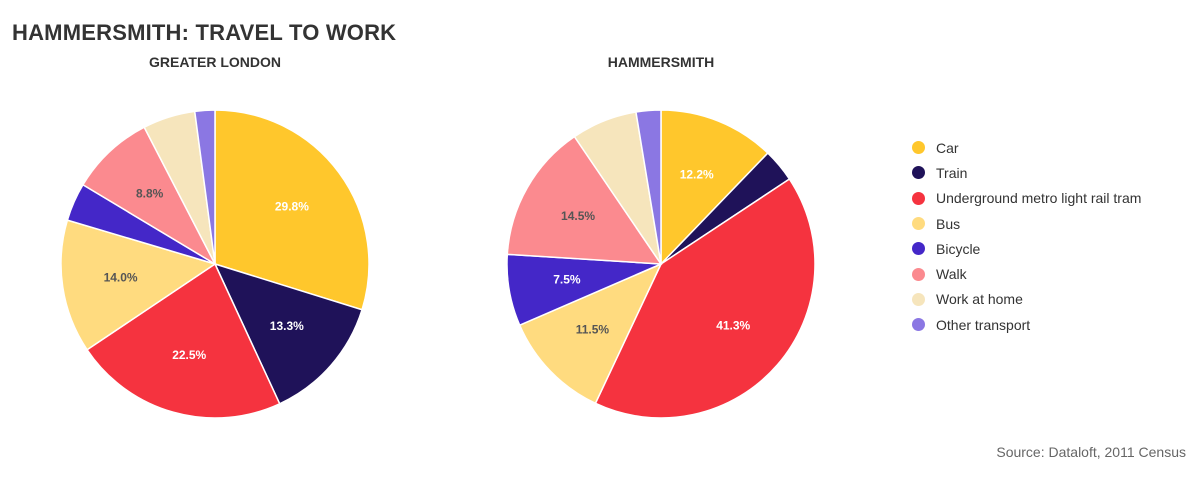  What do you see at coordinates (215, 62) in the screenshot?
I see `chart-title: GREATER LONDON` at bounding box center [215, 62].